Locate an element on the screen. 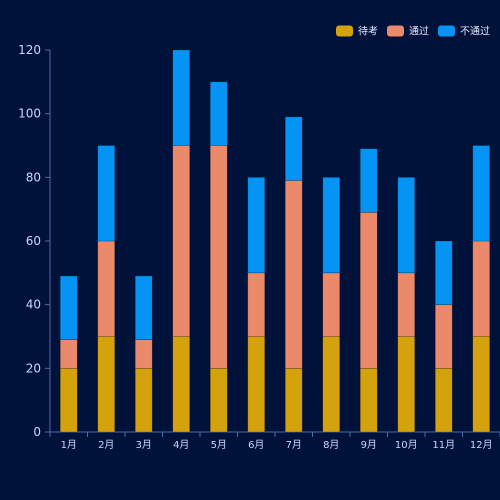  x-tick-label: 10月 is located at coordinates (406, 445).